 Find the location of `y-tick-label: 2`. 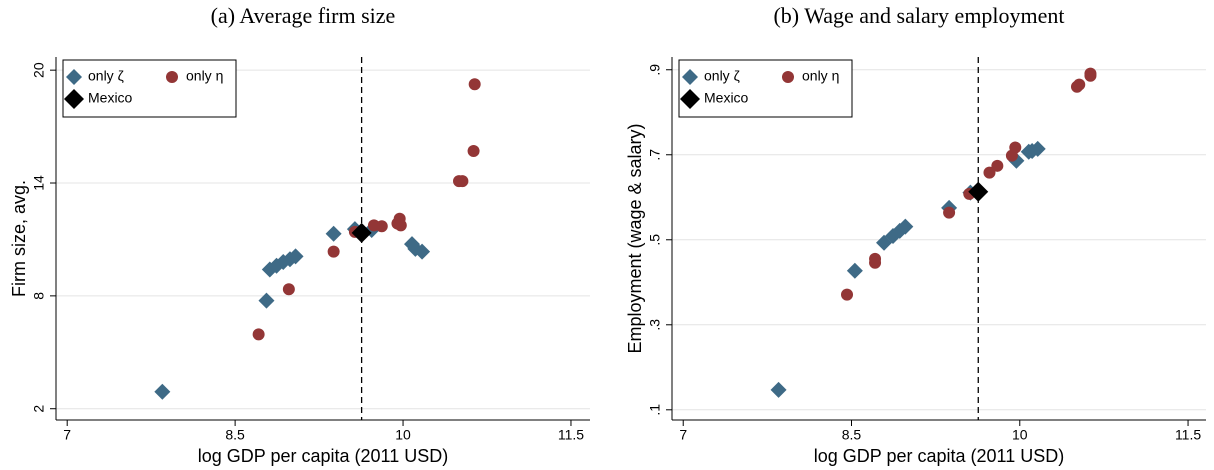

y-tick-label: 2 is located at coordinates (39, 409).